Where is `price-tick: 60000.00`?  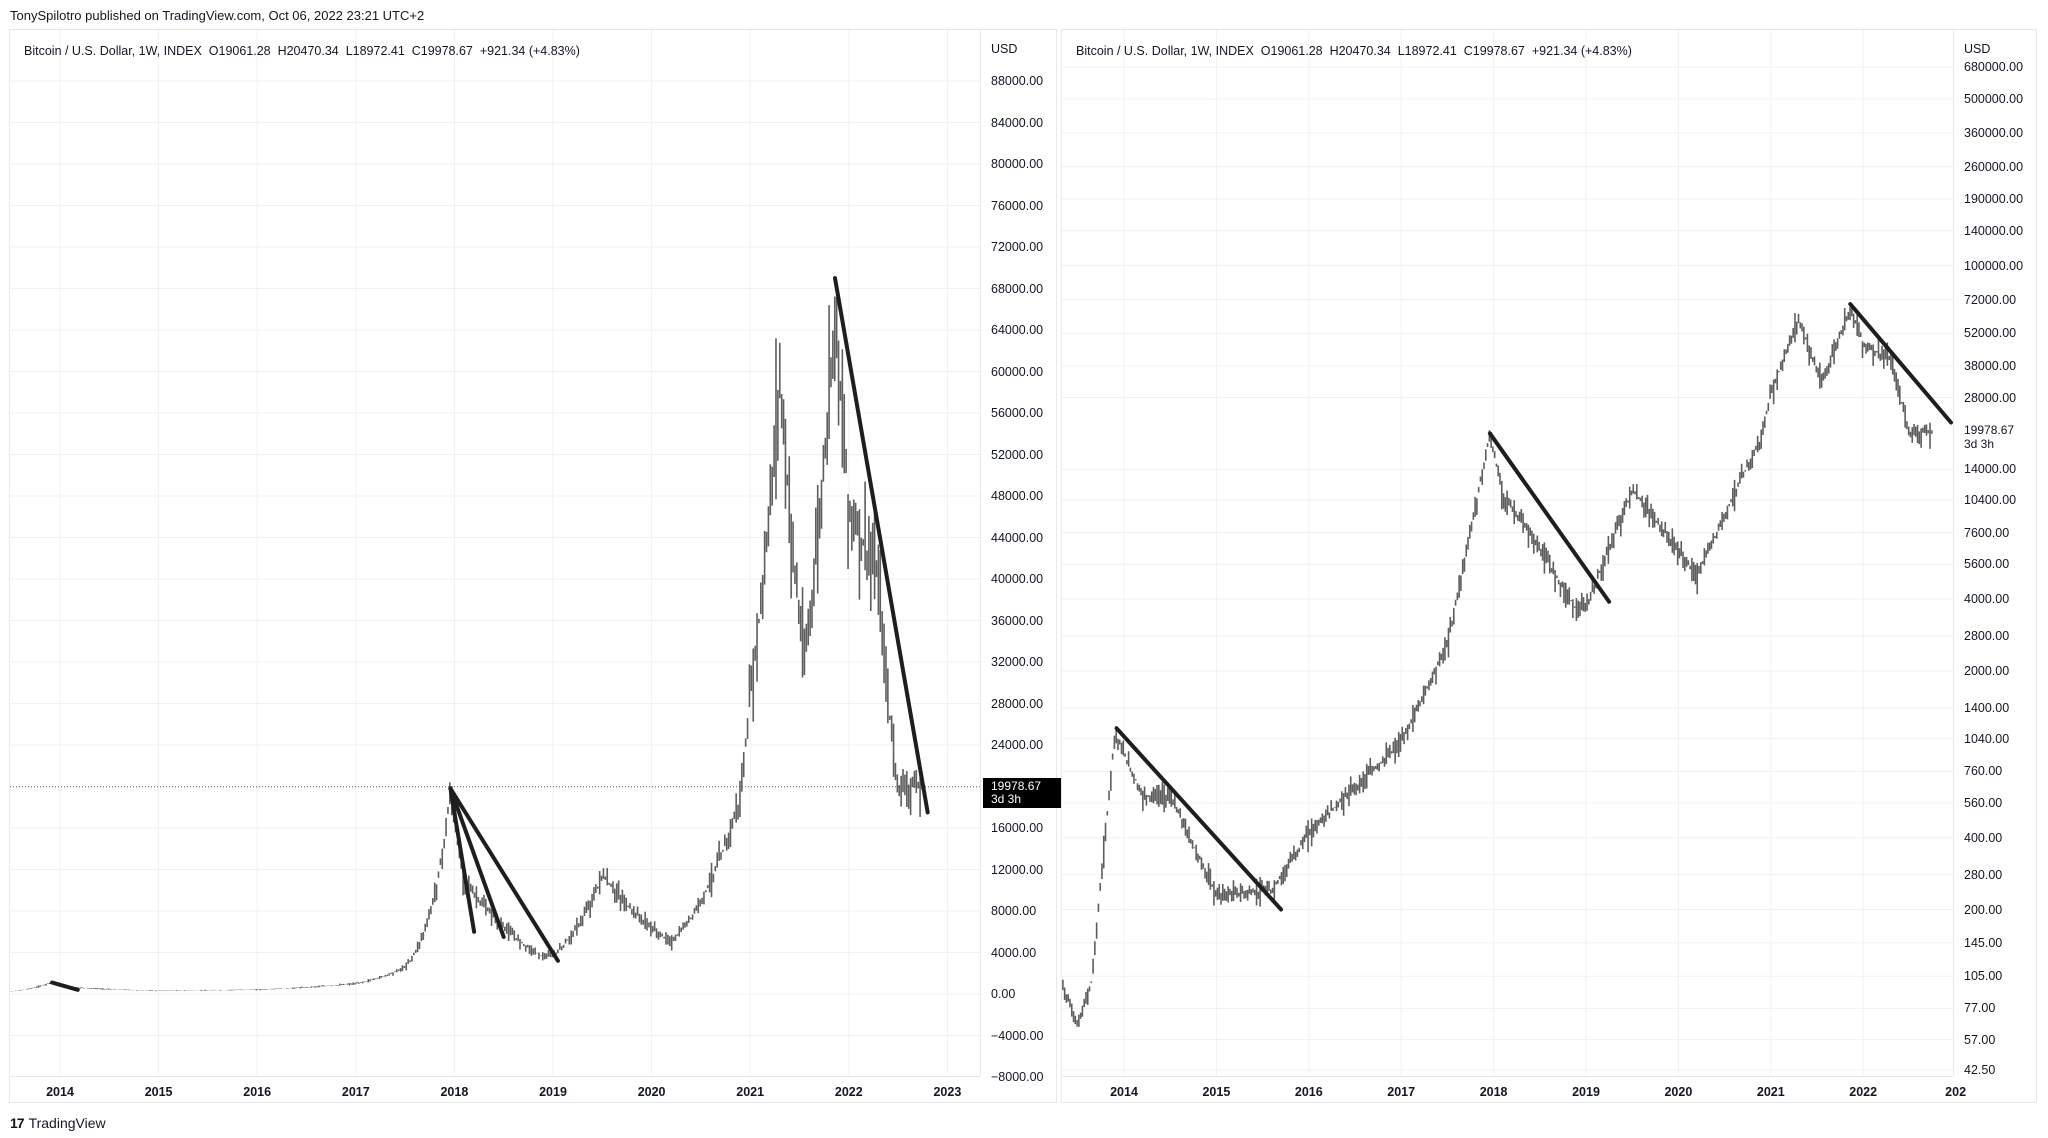
price-tick: 60000.00 is located at coordinates (1017, 371).